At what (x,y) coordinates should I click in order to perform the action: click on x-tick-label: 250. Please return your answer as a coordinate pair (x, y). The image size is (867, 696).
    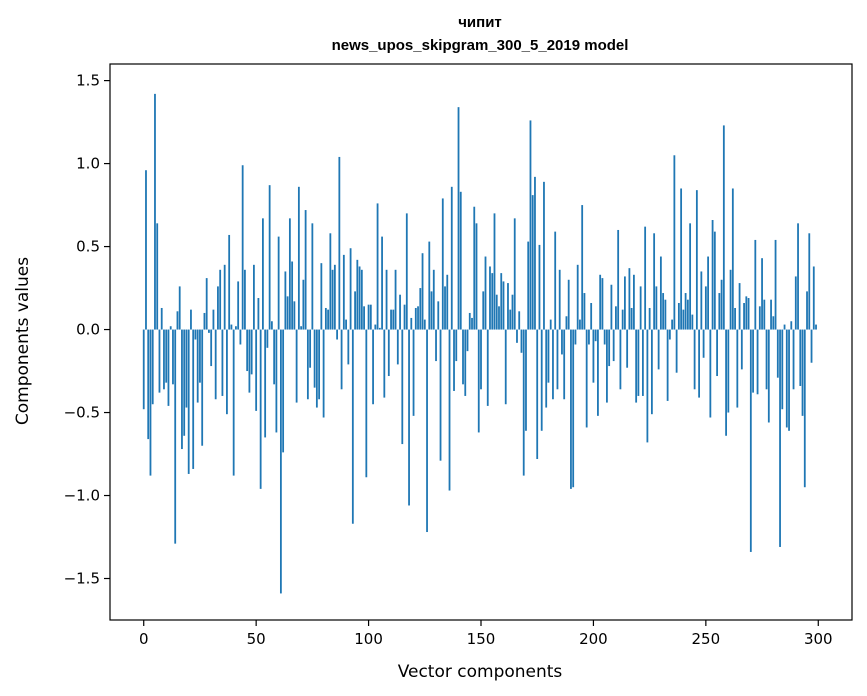
    Looking at the image, I should click on (706, 639).